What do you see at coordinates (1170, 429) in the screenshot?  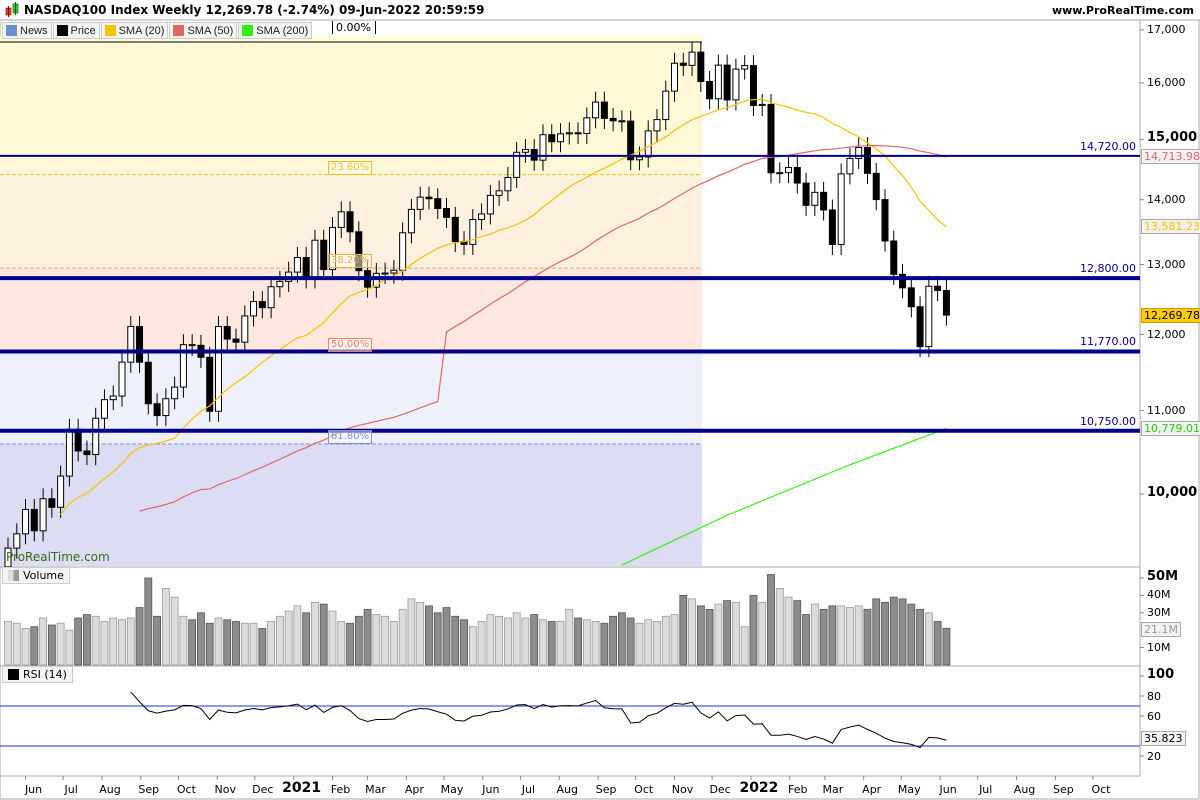 I see `sma200-badge: 10,779.01` at bounding box center [1170, 429].